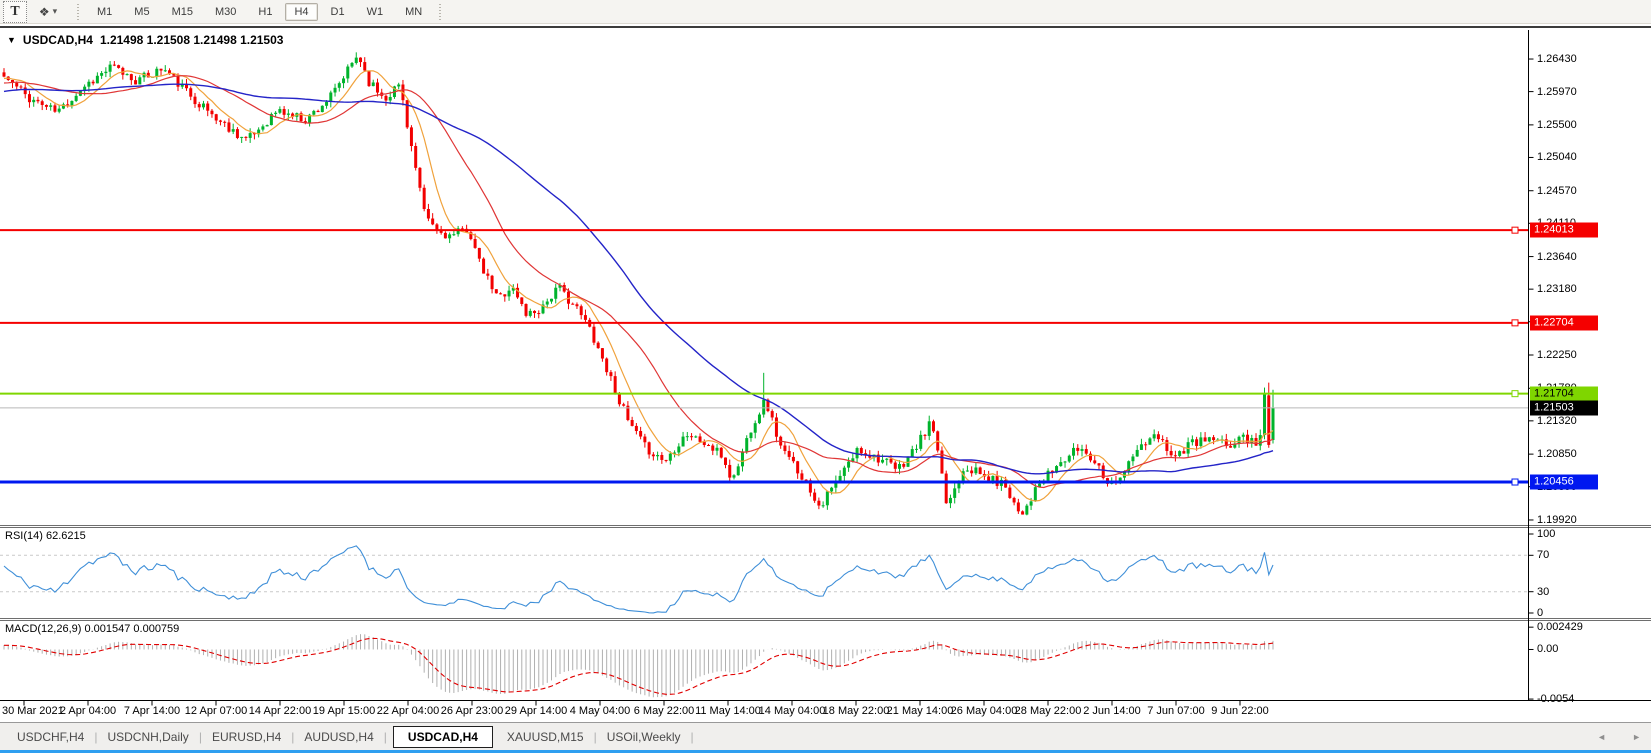  I want to click on arrows-tool-button: ❖ ▾, so click(48, 12).